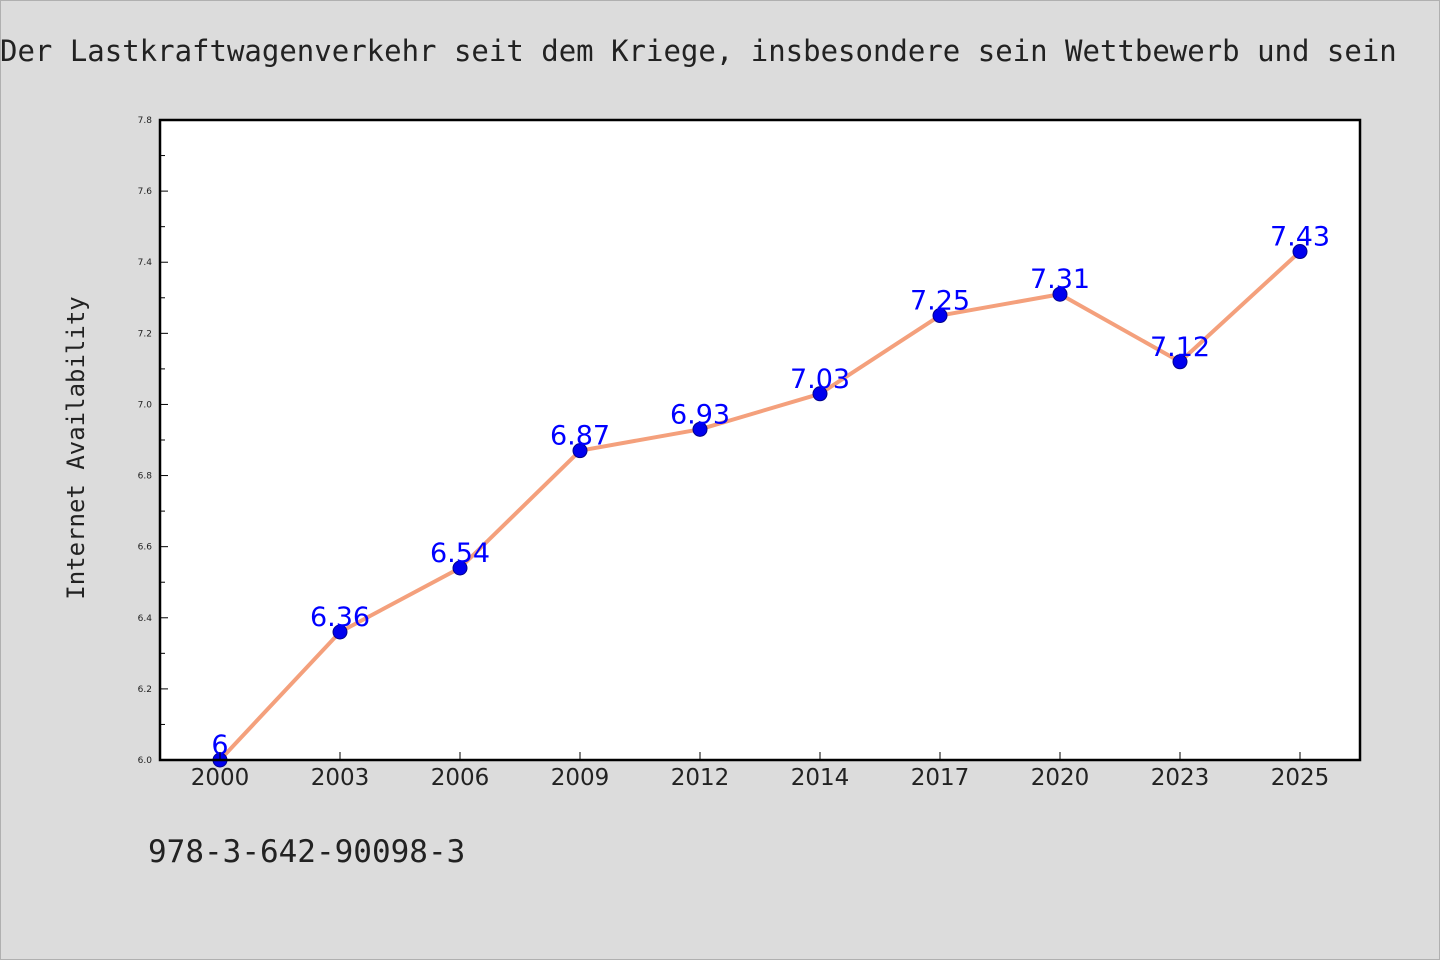 The image size is (1440, 960). I want to click on x-tick-label: 2023, so click(1180, 778).